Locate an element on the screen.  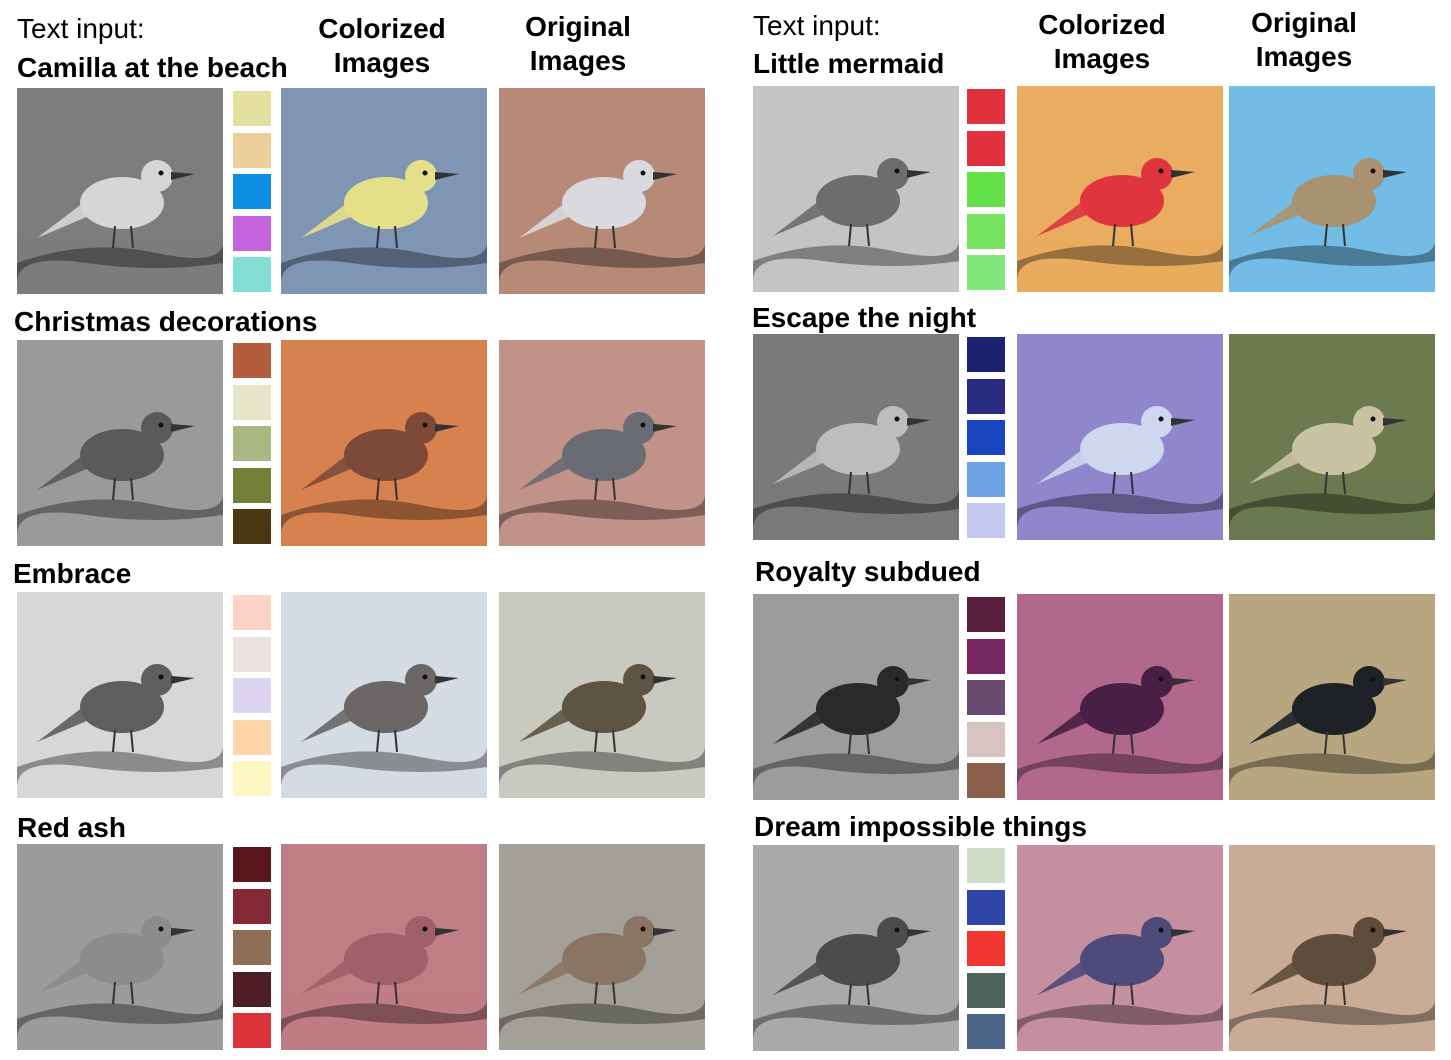
panel-1-colorized-image is located at coordinates (384, 191).